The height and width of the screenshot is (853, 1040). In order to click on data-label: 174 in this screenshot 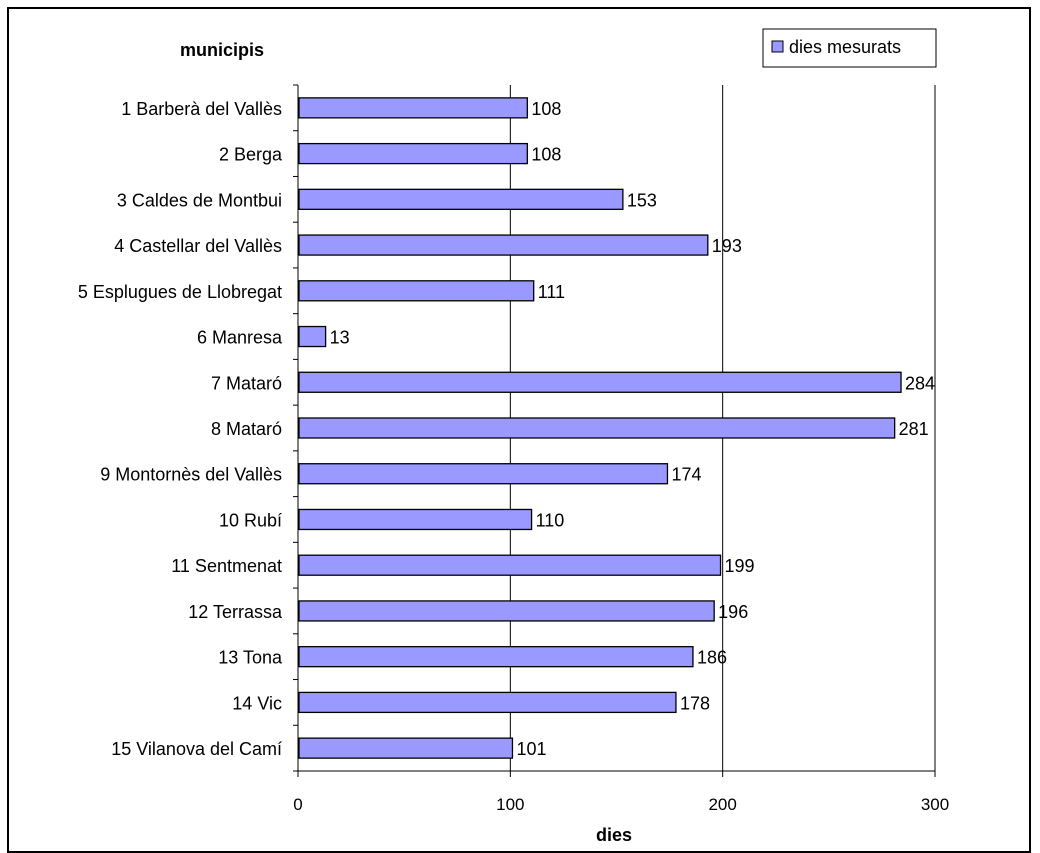, I will do `click(686, 475)`.